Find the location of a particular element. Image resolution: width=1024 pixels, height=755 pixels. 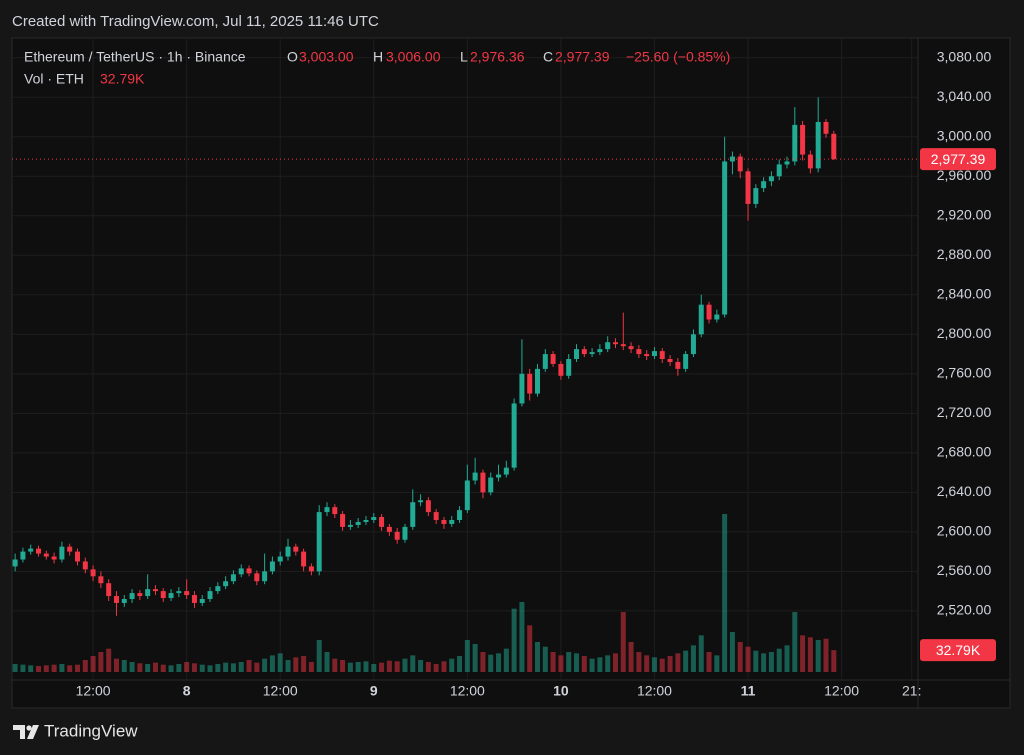

volume-value: 32.79K is located at coordinates (122, 79).